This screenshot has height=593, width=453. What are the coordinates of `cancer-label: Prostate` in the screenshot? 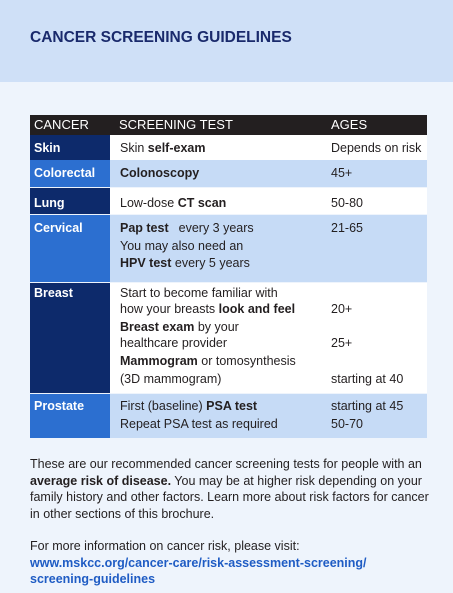 It's located at (59, 406).